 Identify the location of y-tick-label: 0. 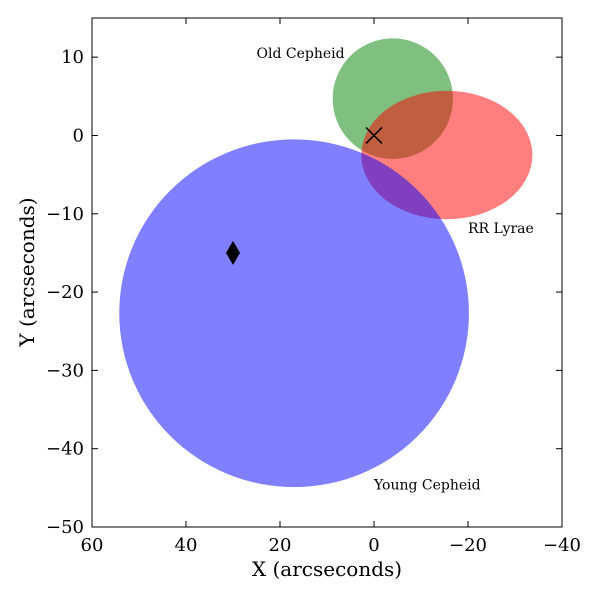
(78, 135).